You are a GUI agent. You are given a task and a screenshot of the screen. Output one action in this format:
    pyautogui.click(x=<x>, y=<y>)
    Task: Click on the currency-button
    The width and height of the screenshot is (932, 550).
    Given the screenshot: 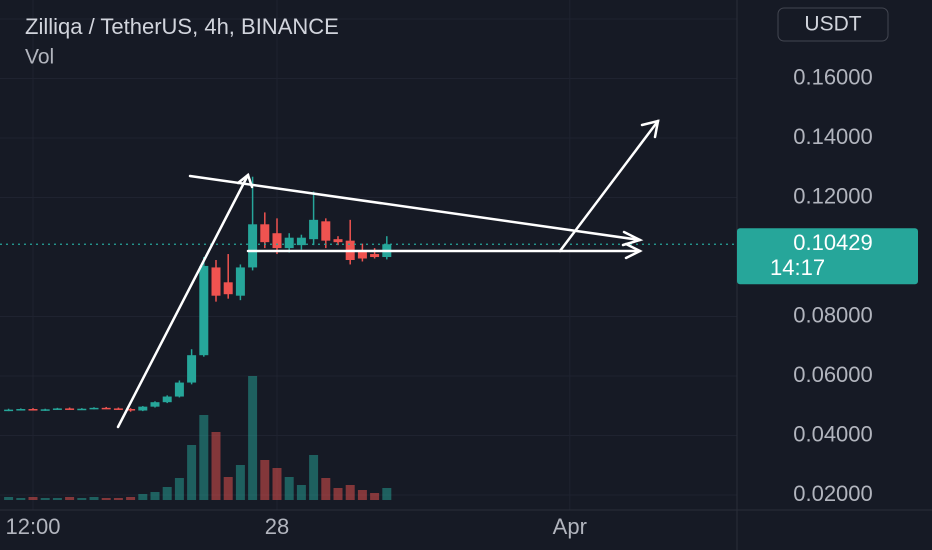 What is the action you would take?
    pyautogui.click(x=833, y=24)
    